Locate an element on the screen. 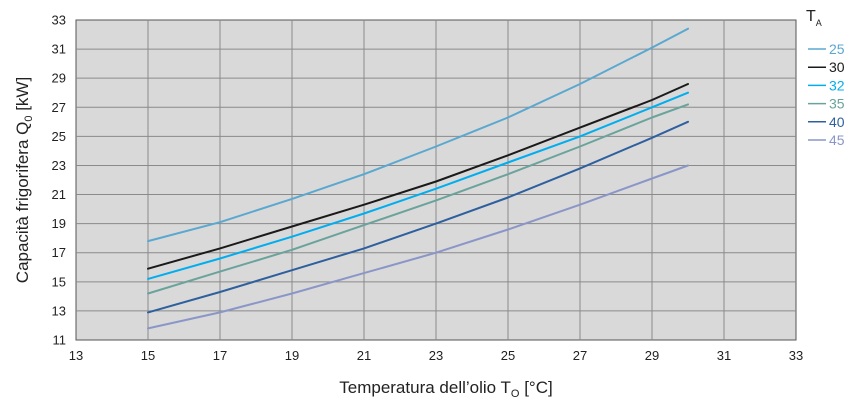 The image size is (861, 403). y-tick-label: 13 is located at coordinates (59, 310).